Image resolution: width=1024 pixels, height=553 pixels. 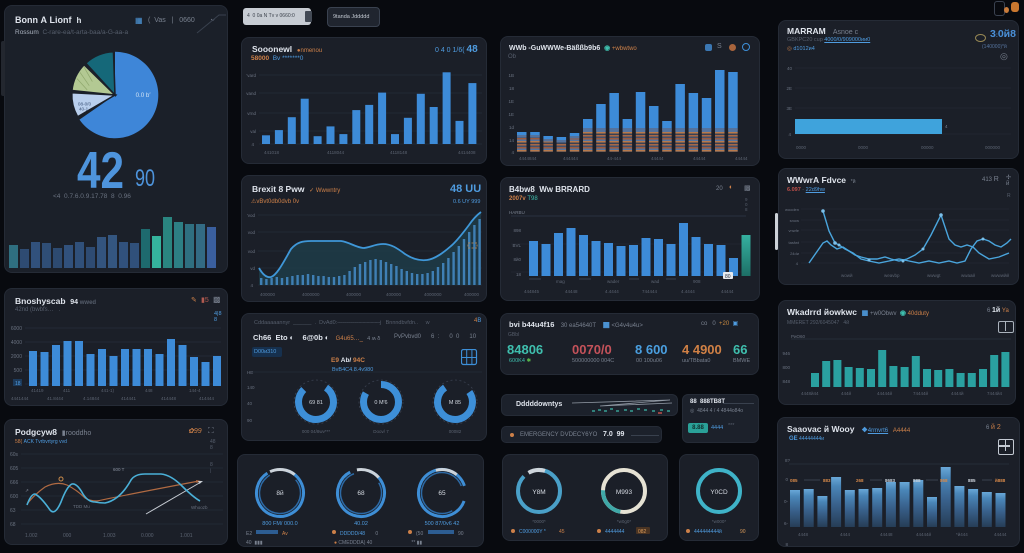 What do you see at coordinates (560, 281) in the screenshot?
I see `svg-text: mag` at bounding box center [560, 281].